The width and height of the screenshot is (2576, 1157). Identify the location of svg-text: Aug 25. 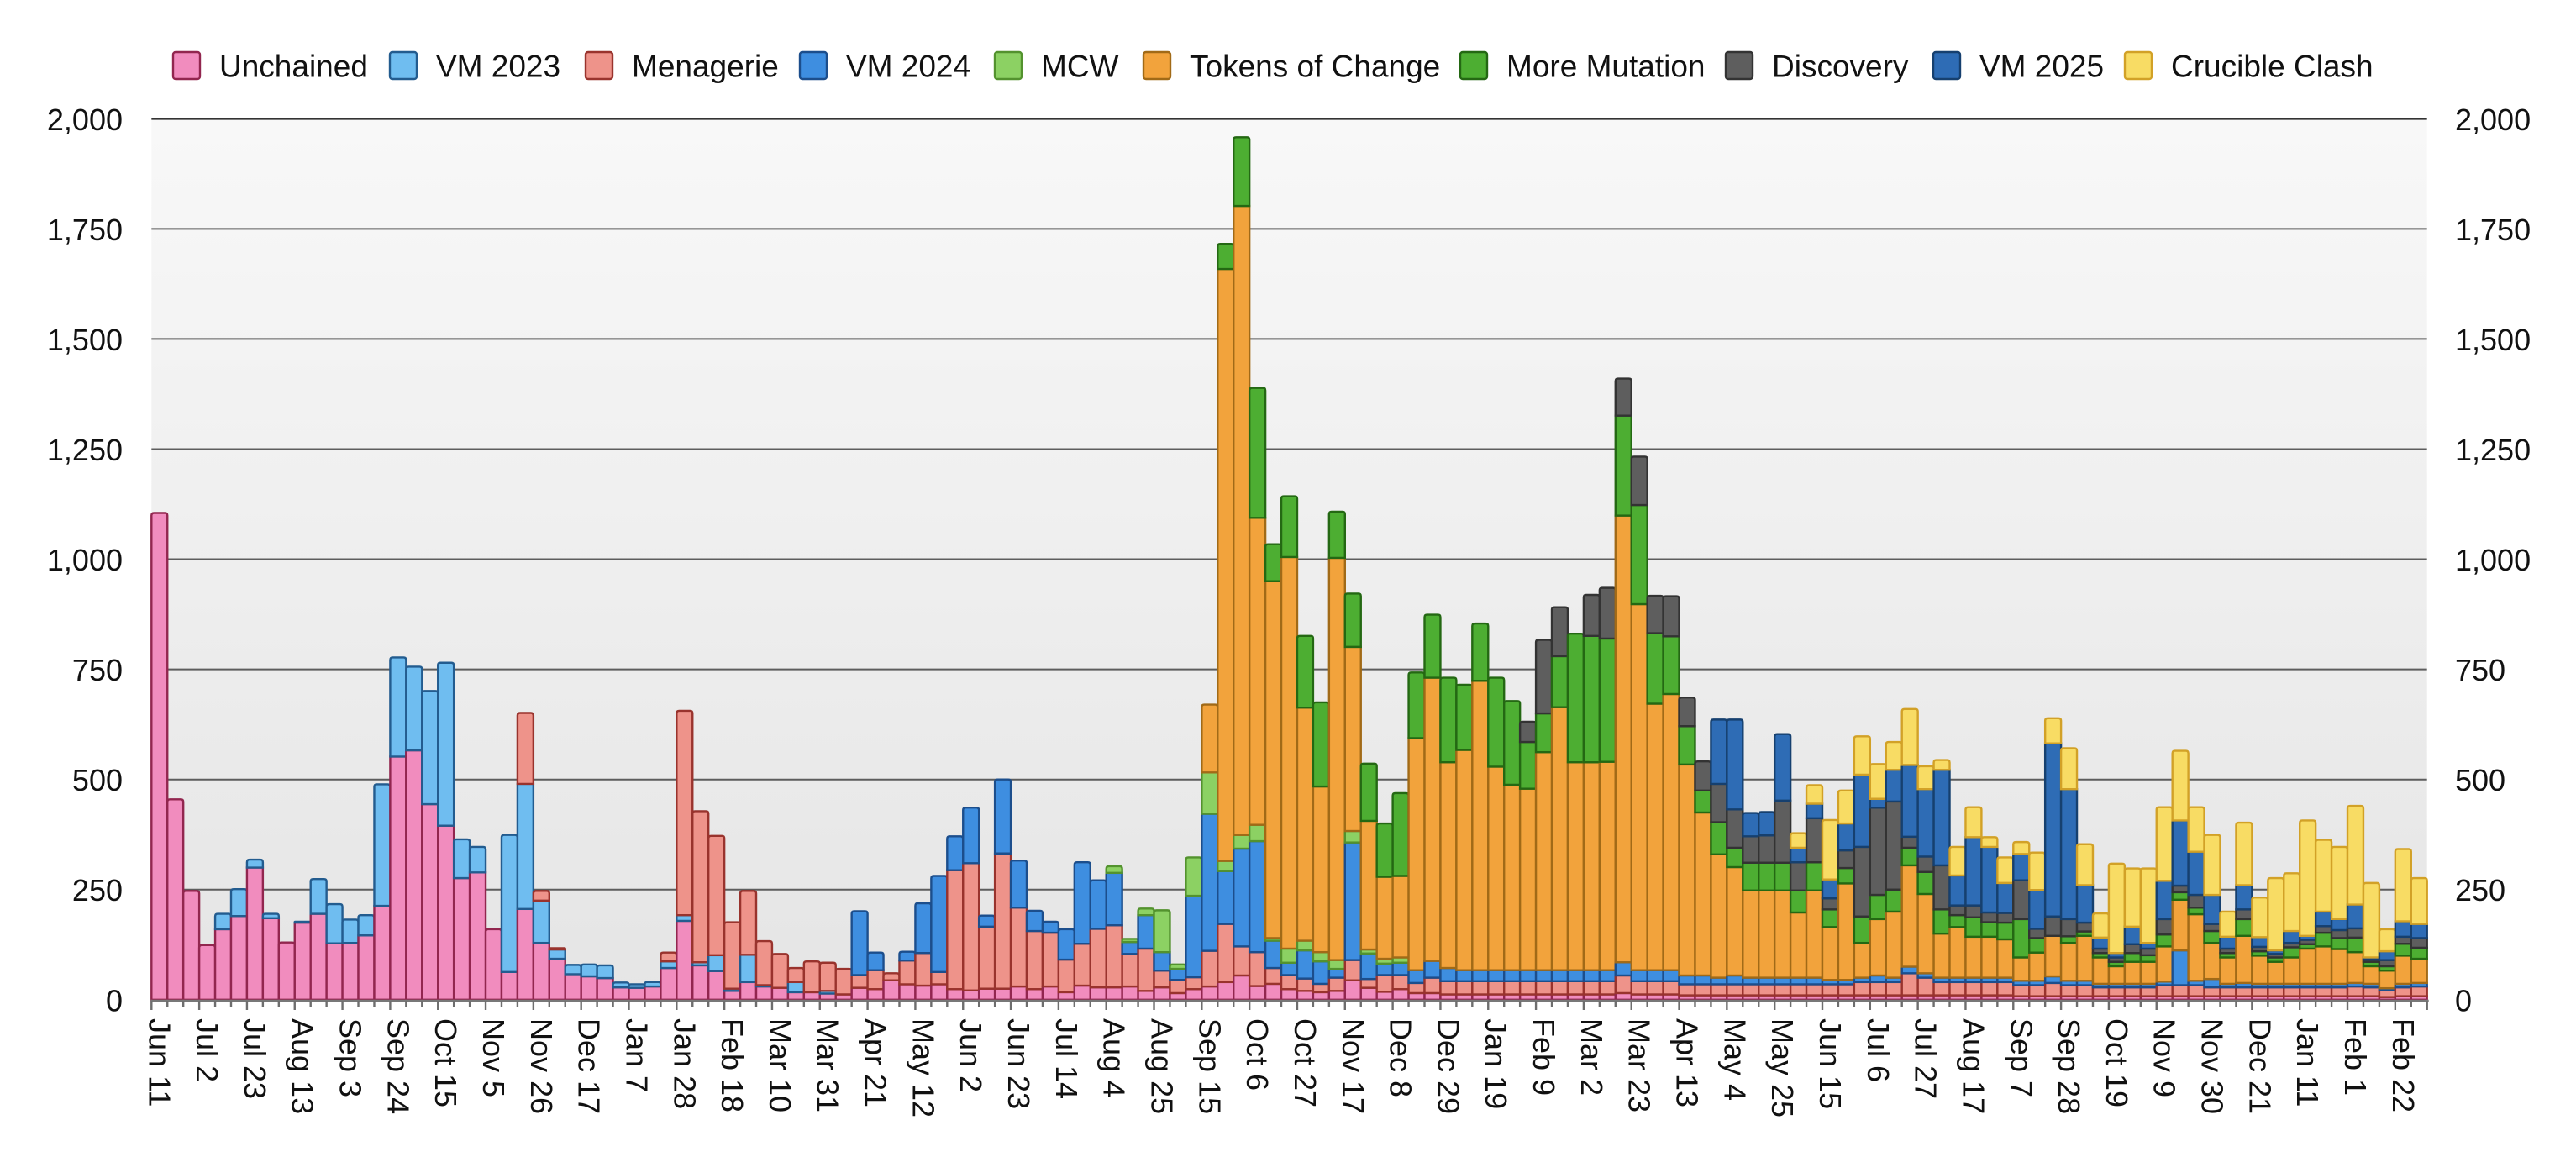
(1162, 1066).